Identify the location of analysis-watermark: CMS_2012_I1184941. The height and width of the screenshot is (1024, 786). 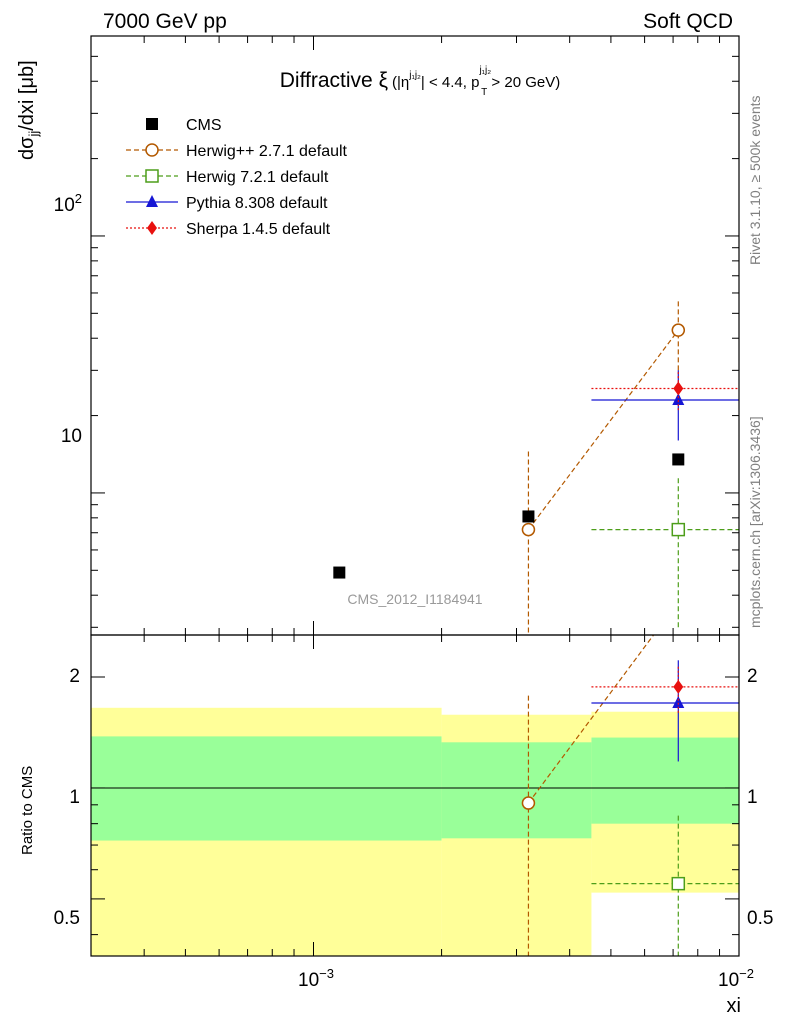
(414, 599).